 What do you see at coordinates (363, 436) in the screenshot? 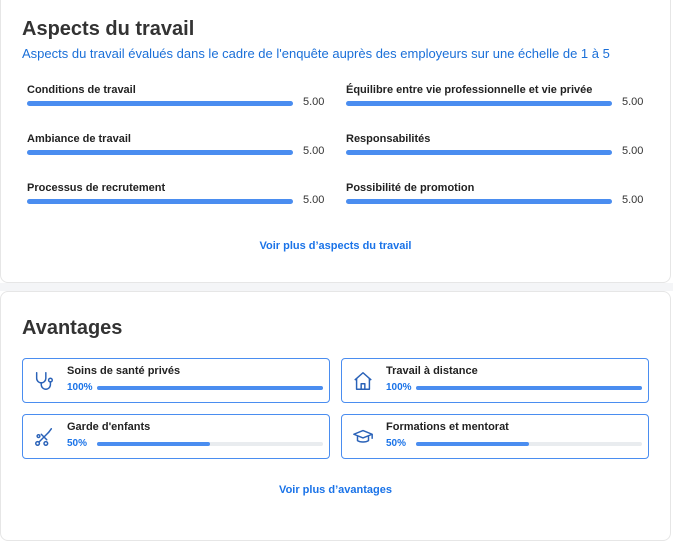
I see `graduation-cap-icon` at bounding box center [363, 436].